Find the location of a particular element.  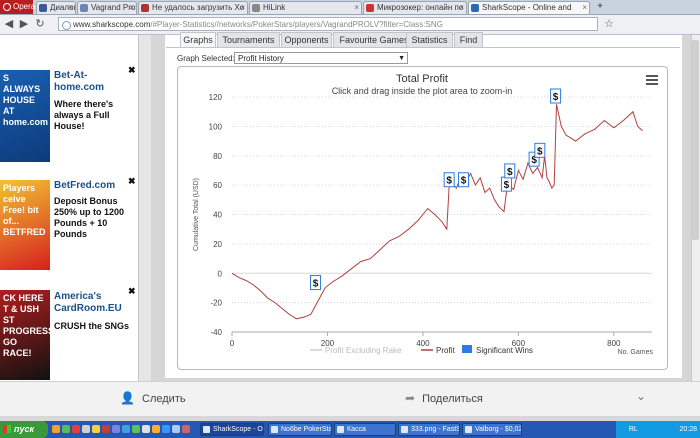

x-axis-label: No. Games is located at coordinates (636, 352).